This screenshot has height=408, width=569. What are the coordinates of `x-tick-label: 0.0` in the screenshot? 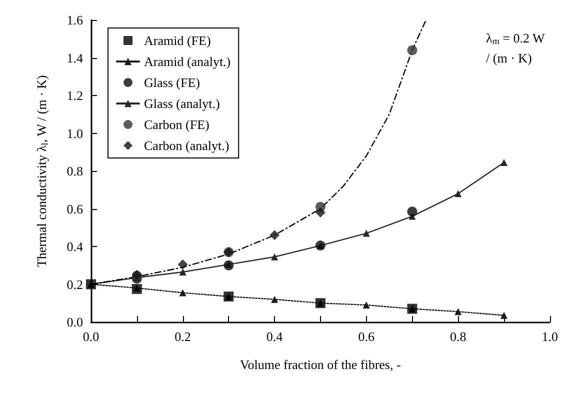 It's located at (91, 336).